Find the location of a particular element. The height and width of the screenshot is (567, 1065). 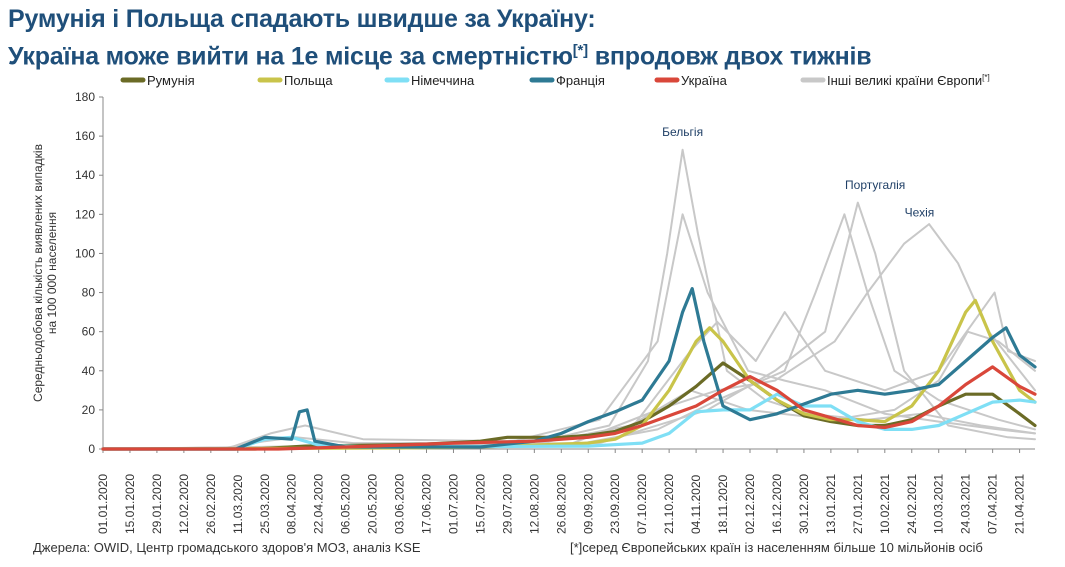

x-tick-label: 13.01.2021 is located at coordinates (831, 504).